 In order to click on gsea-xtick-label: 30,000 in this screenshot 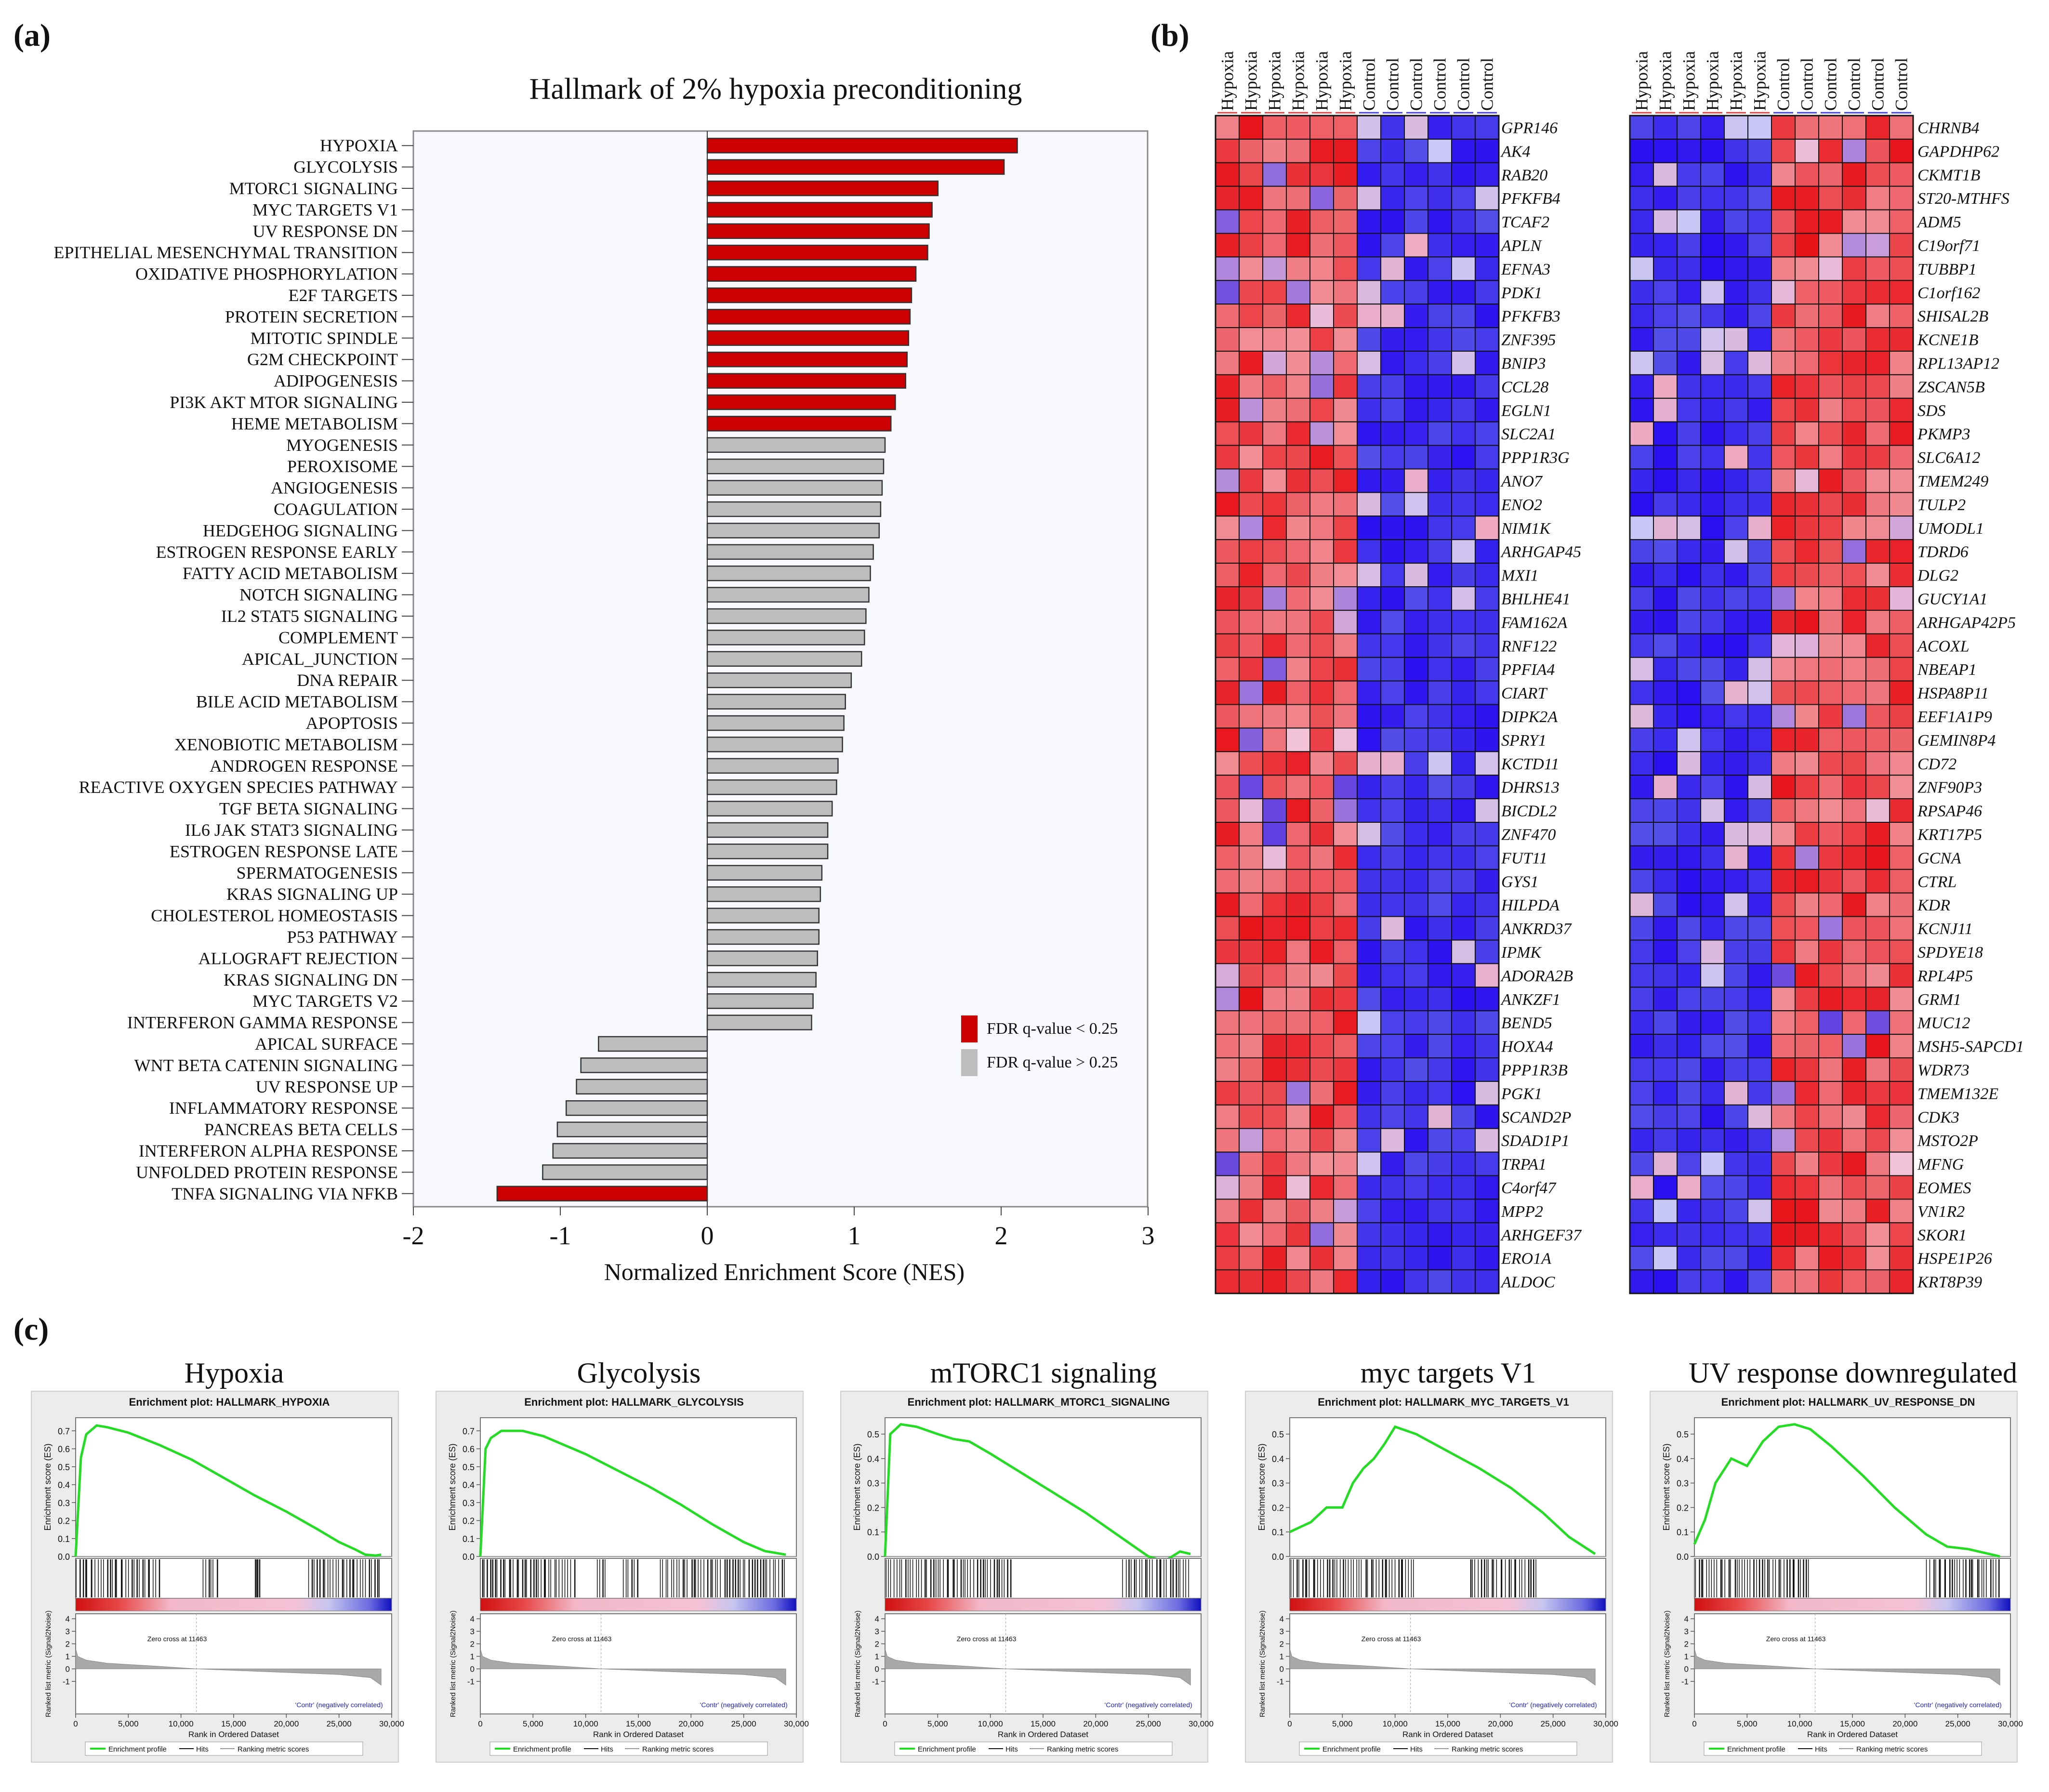, I will do `click(391, 1723)`.